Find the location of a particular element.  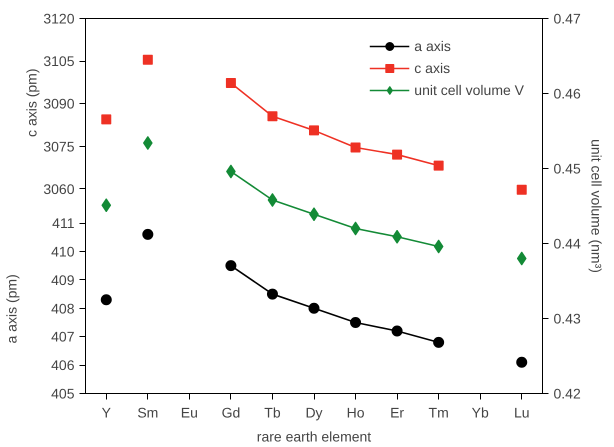

legend-label: unit cell volume V is located at coordinates (469, 90).